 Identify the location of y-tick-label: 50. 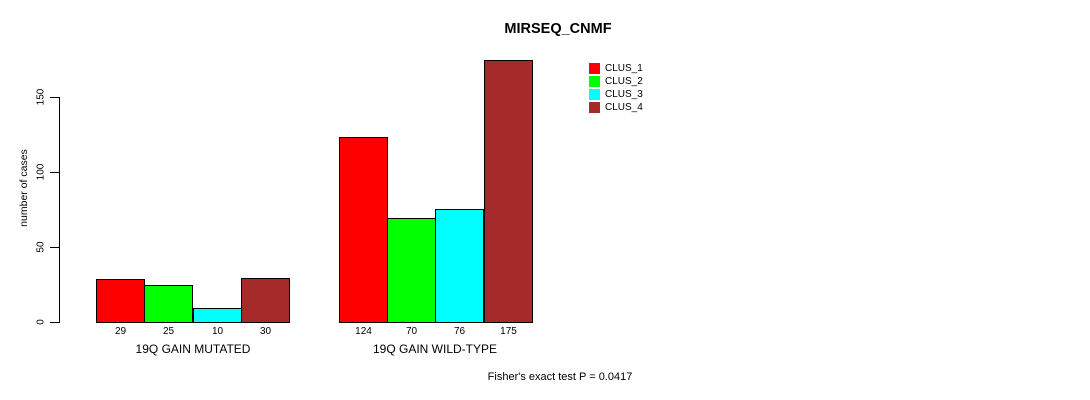
(41, 247).